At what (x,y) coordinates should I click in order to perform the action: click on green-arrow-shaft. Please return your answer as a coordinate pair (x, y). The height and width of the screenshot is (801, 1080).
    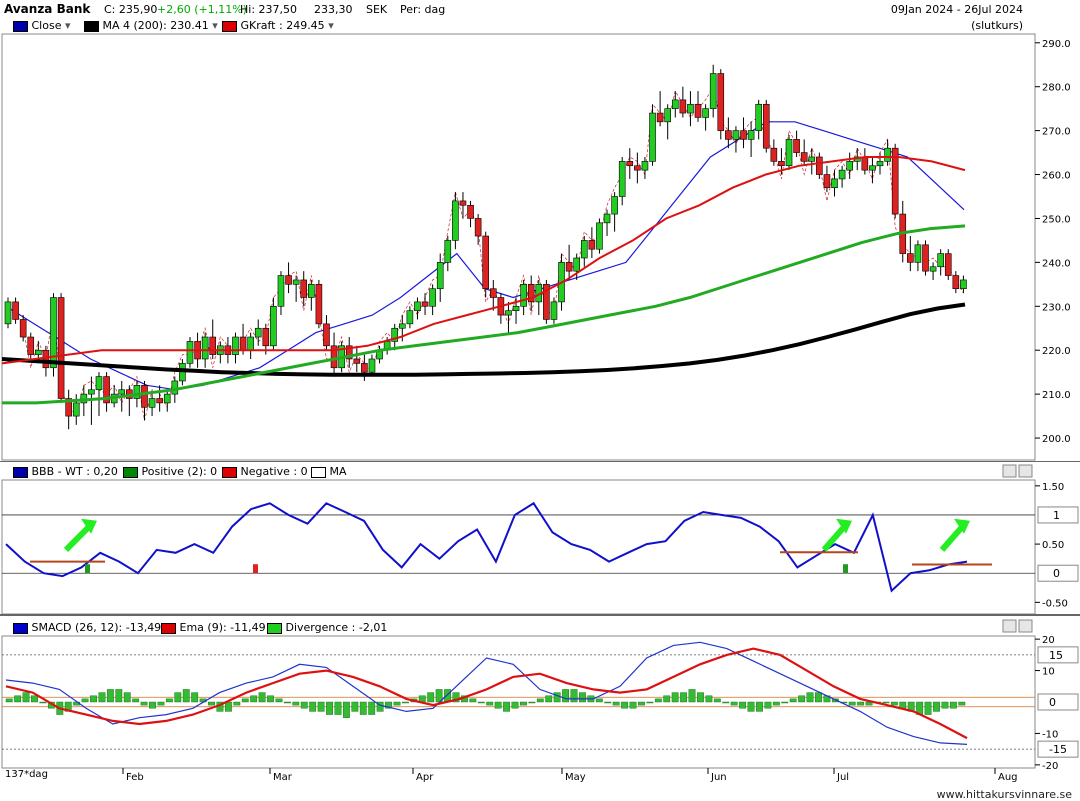
    Looking at the image, I should click on (953, 537).